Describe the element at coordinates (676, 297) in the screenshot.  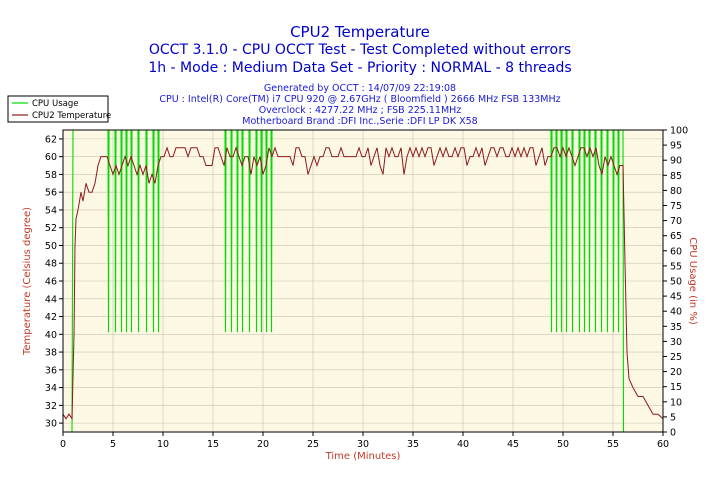
I see `y2-tick-label: 45` at that location.